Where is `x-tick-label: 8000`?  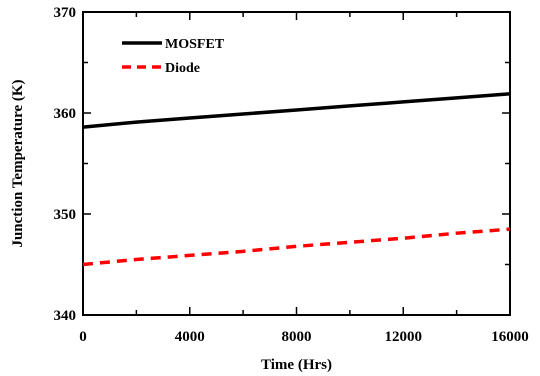
x-tick-label: 8000 is located at coordinates (297, 337).